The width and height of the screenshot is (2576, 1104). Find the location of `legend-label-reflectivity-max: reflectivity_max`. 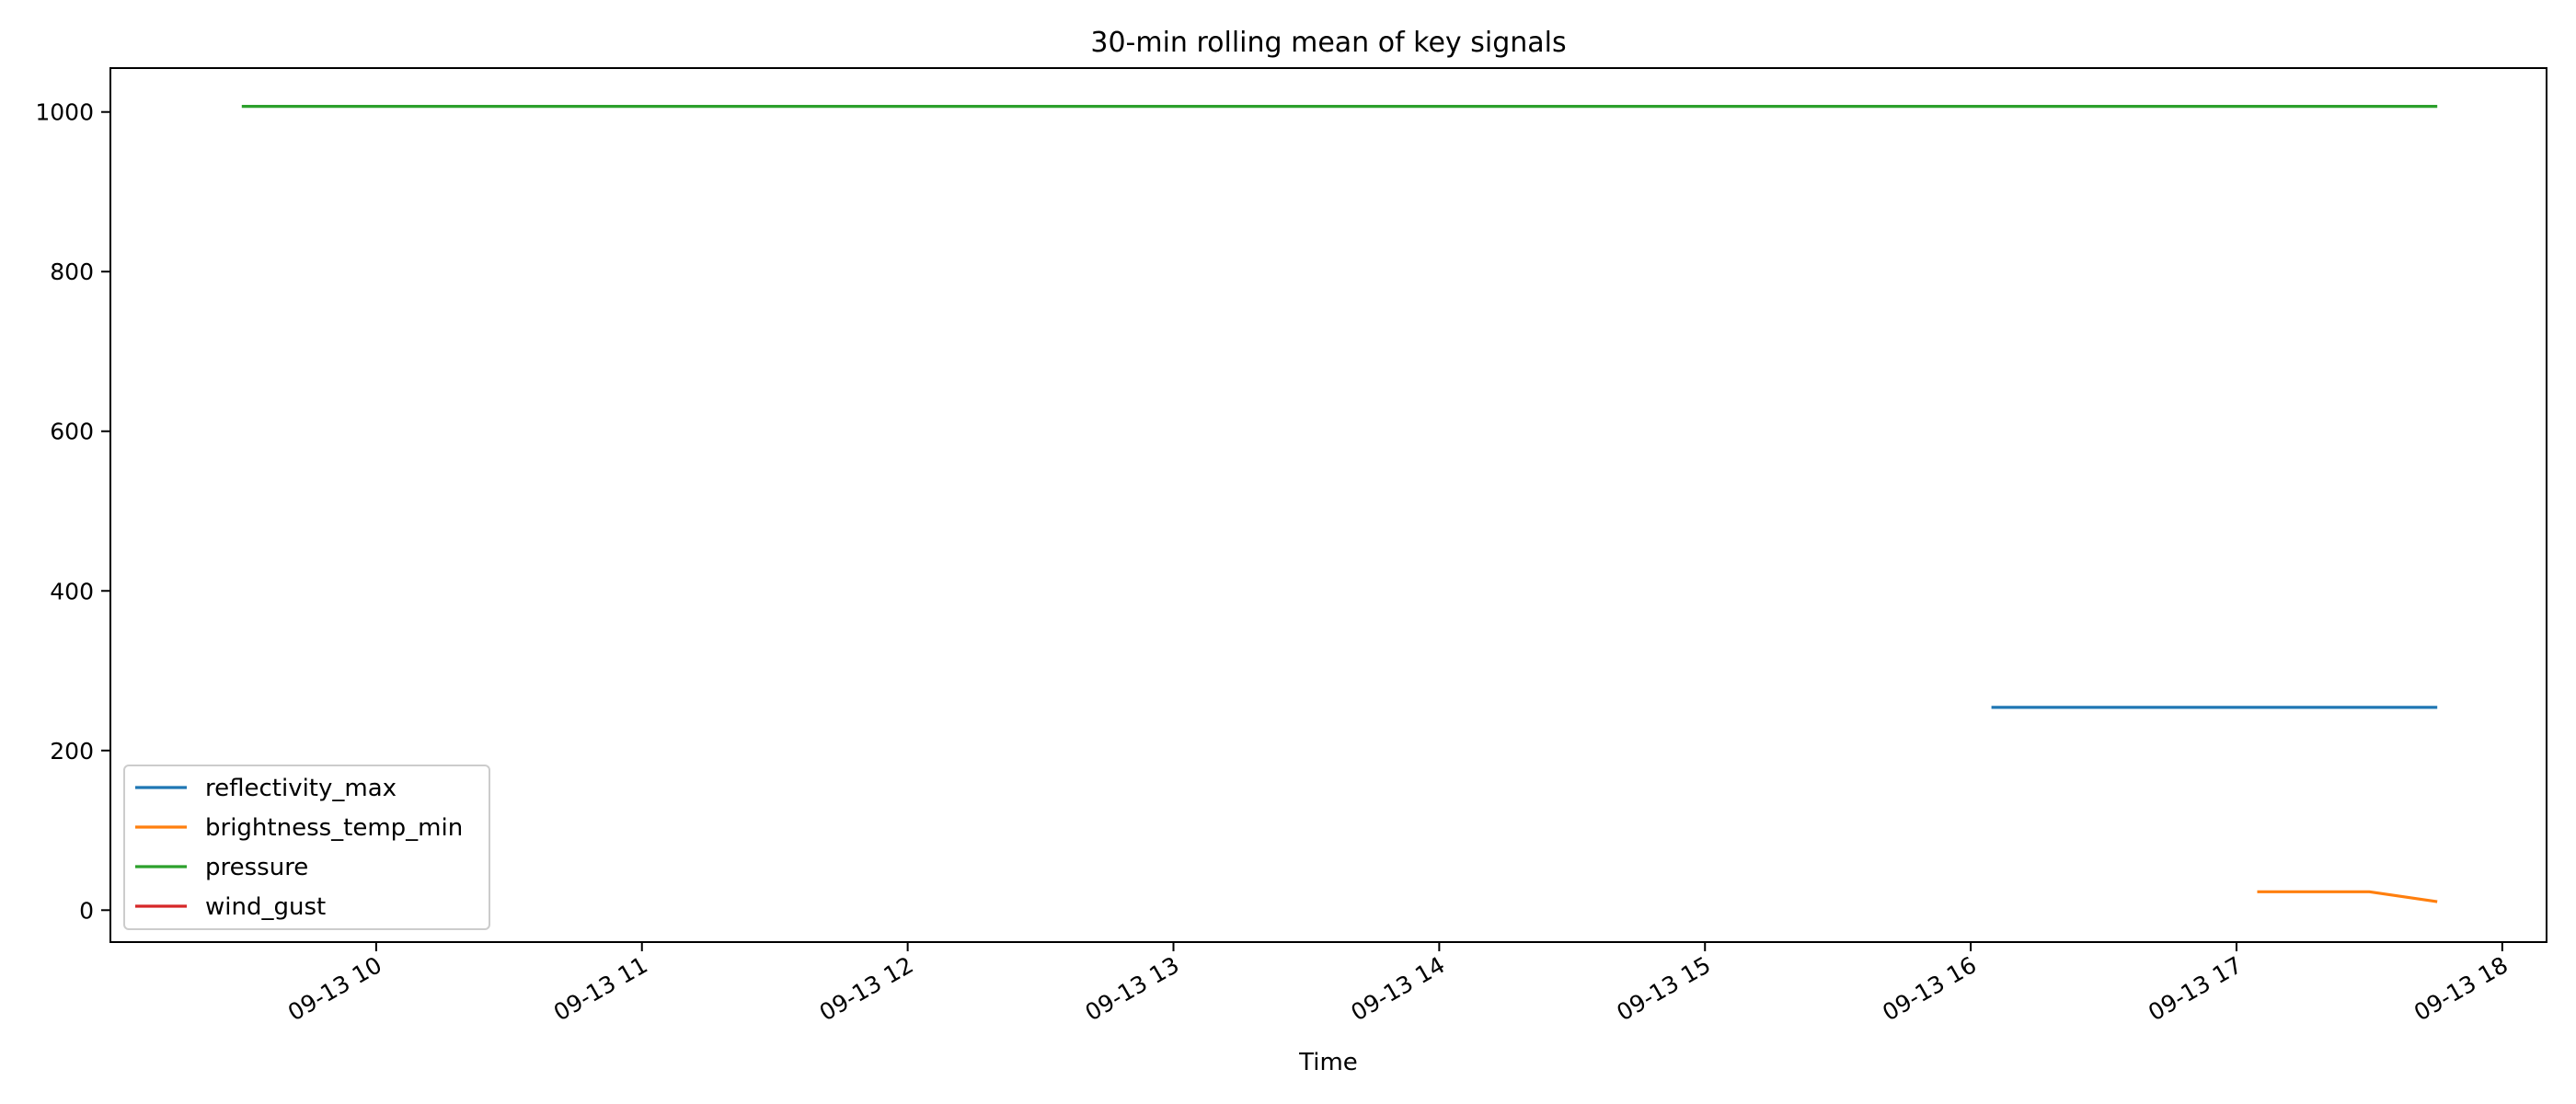

legend-label-reflectivity-max: reflectivity_max is located at coordinates (301, 788).